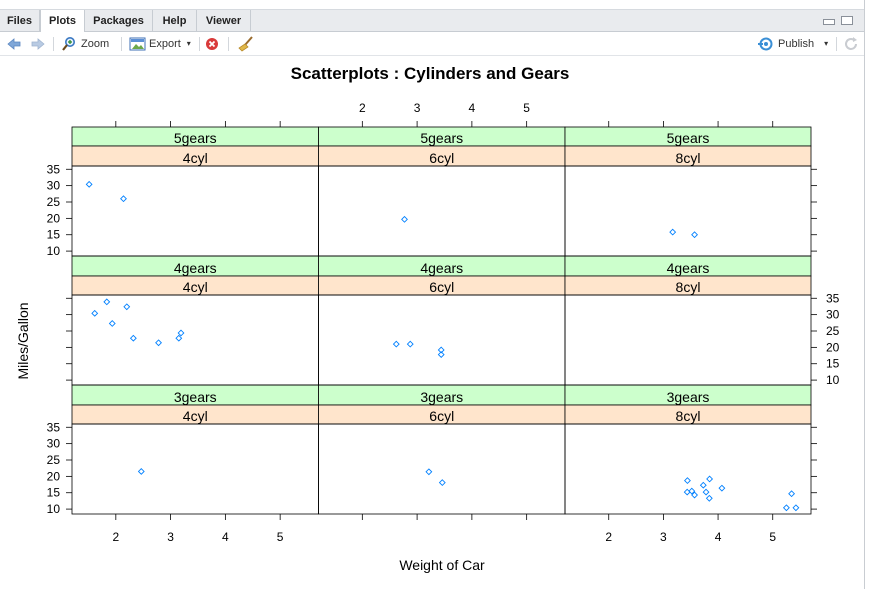 This screenshot has width=873, height=594. What do you see at coordinates (796, 44) in the screenshot?
I see `publish-label: Publish` at bounding box center [796, 44].